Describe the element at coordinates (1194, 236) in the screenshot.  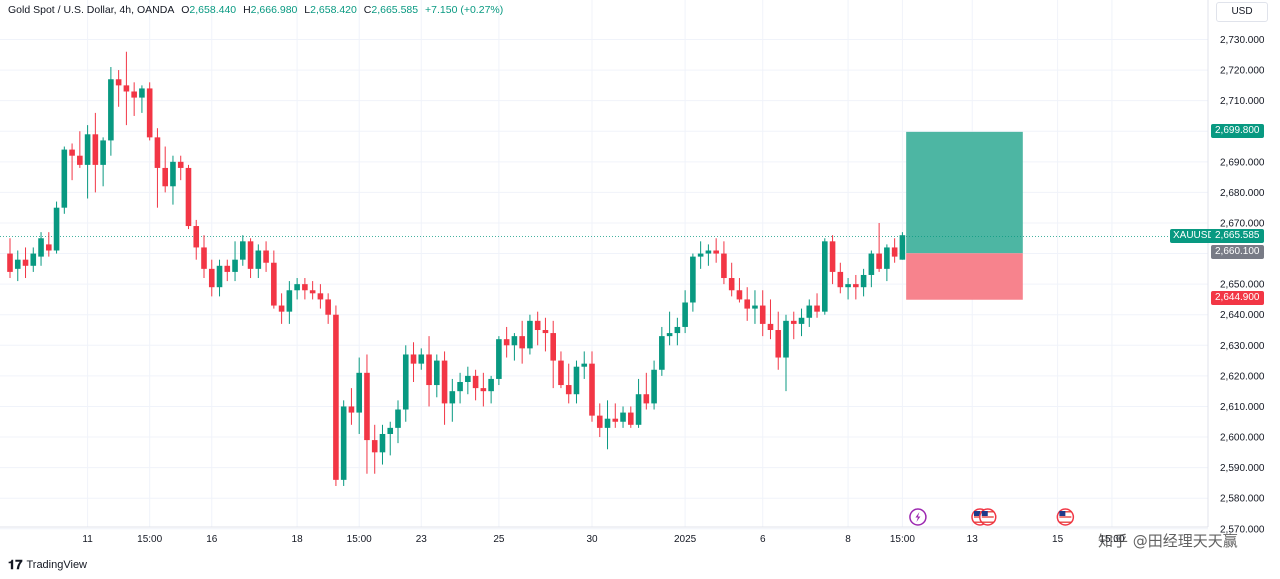
I see `symbol-price-tag: XAUUSD` at that location.